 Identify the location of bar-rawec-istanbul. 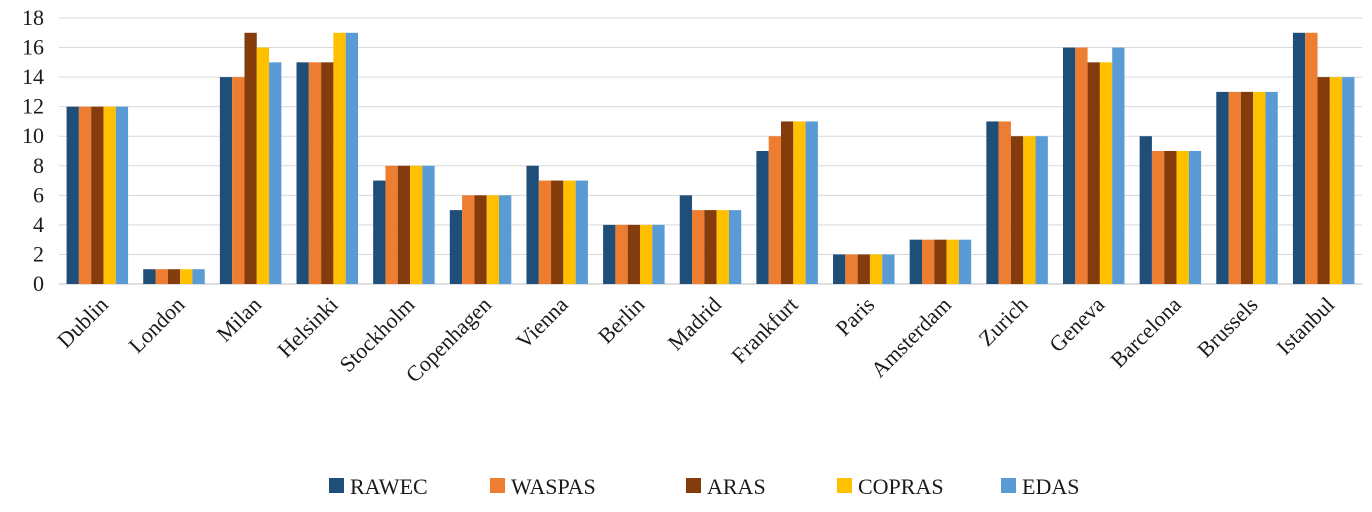
(1299, 158).